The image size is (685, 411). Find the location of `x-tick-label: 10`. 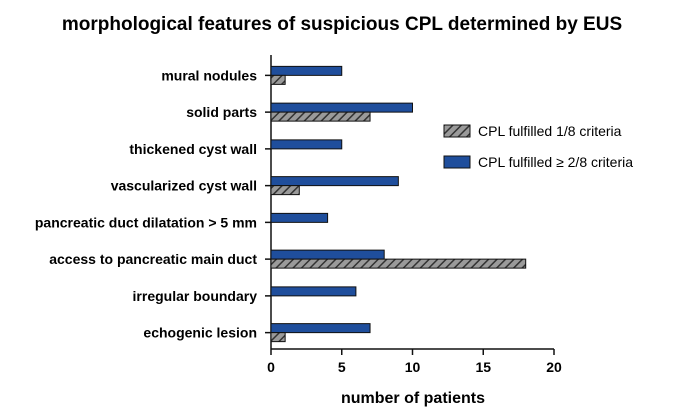

x-tick-label: 10 is located at coordinates (413, 367).